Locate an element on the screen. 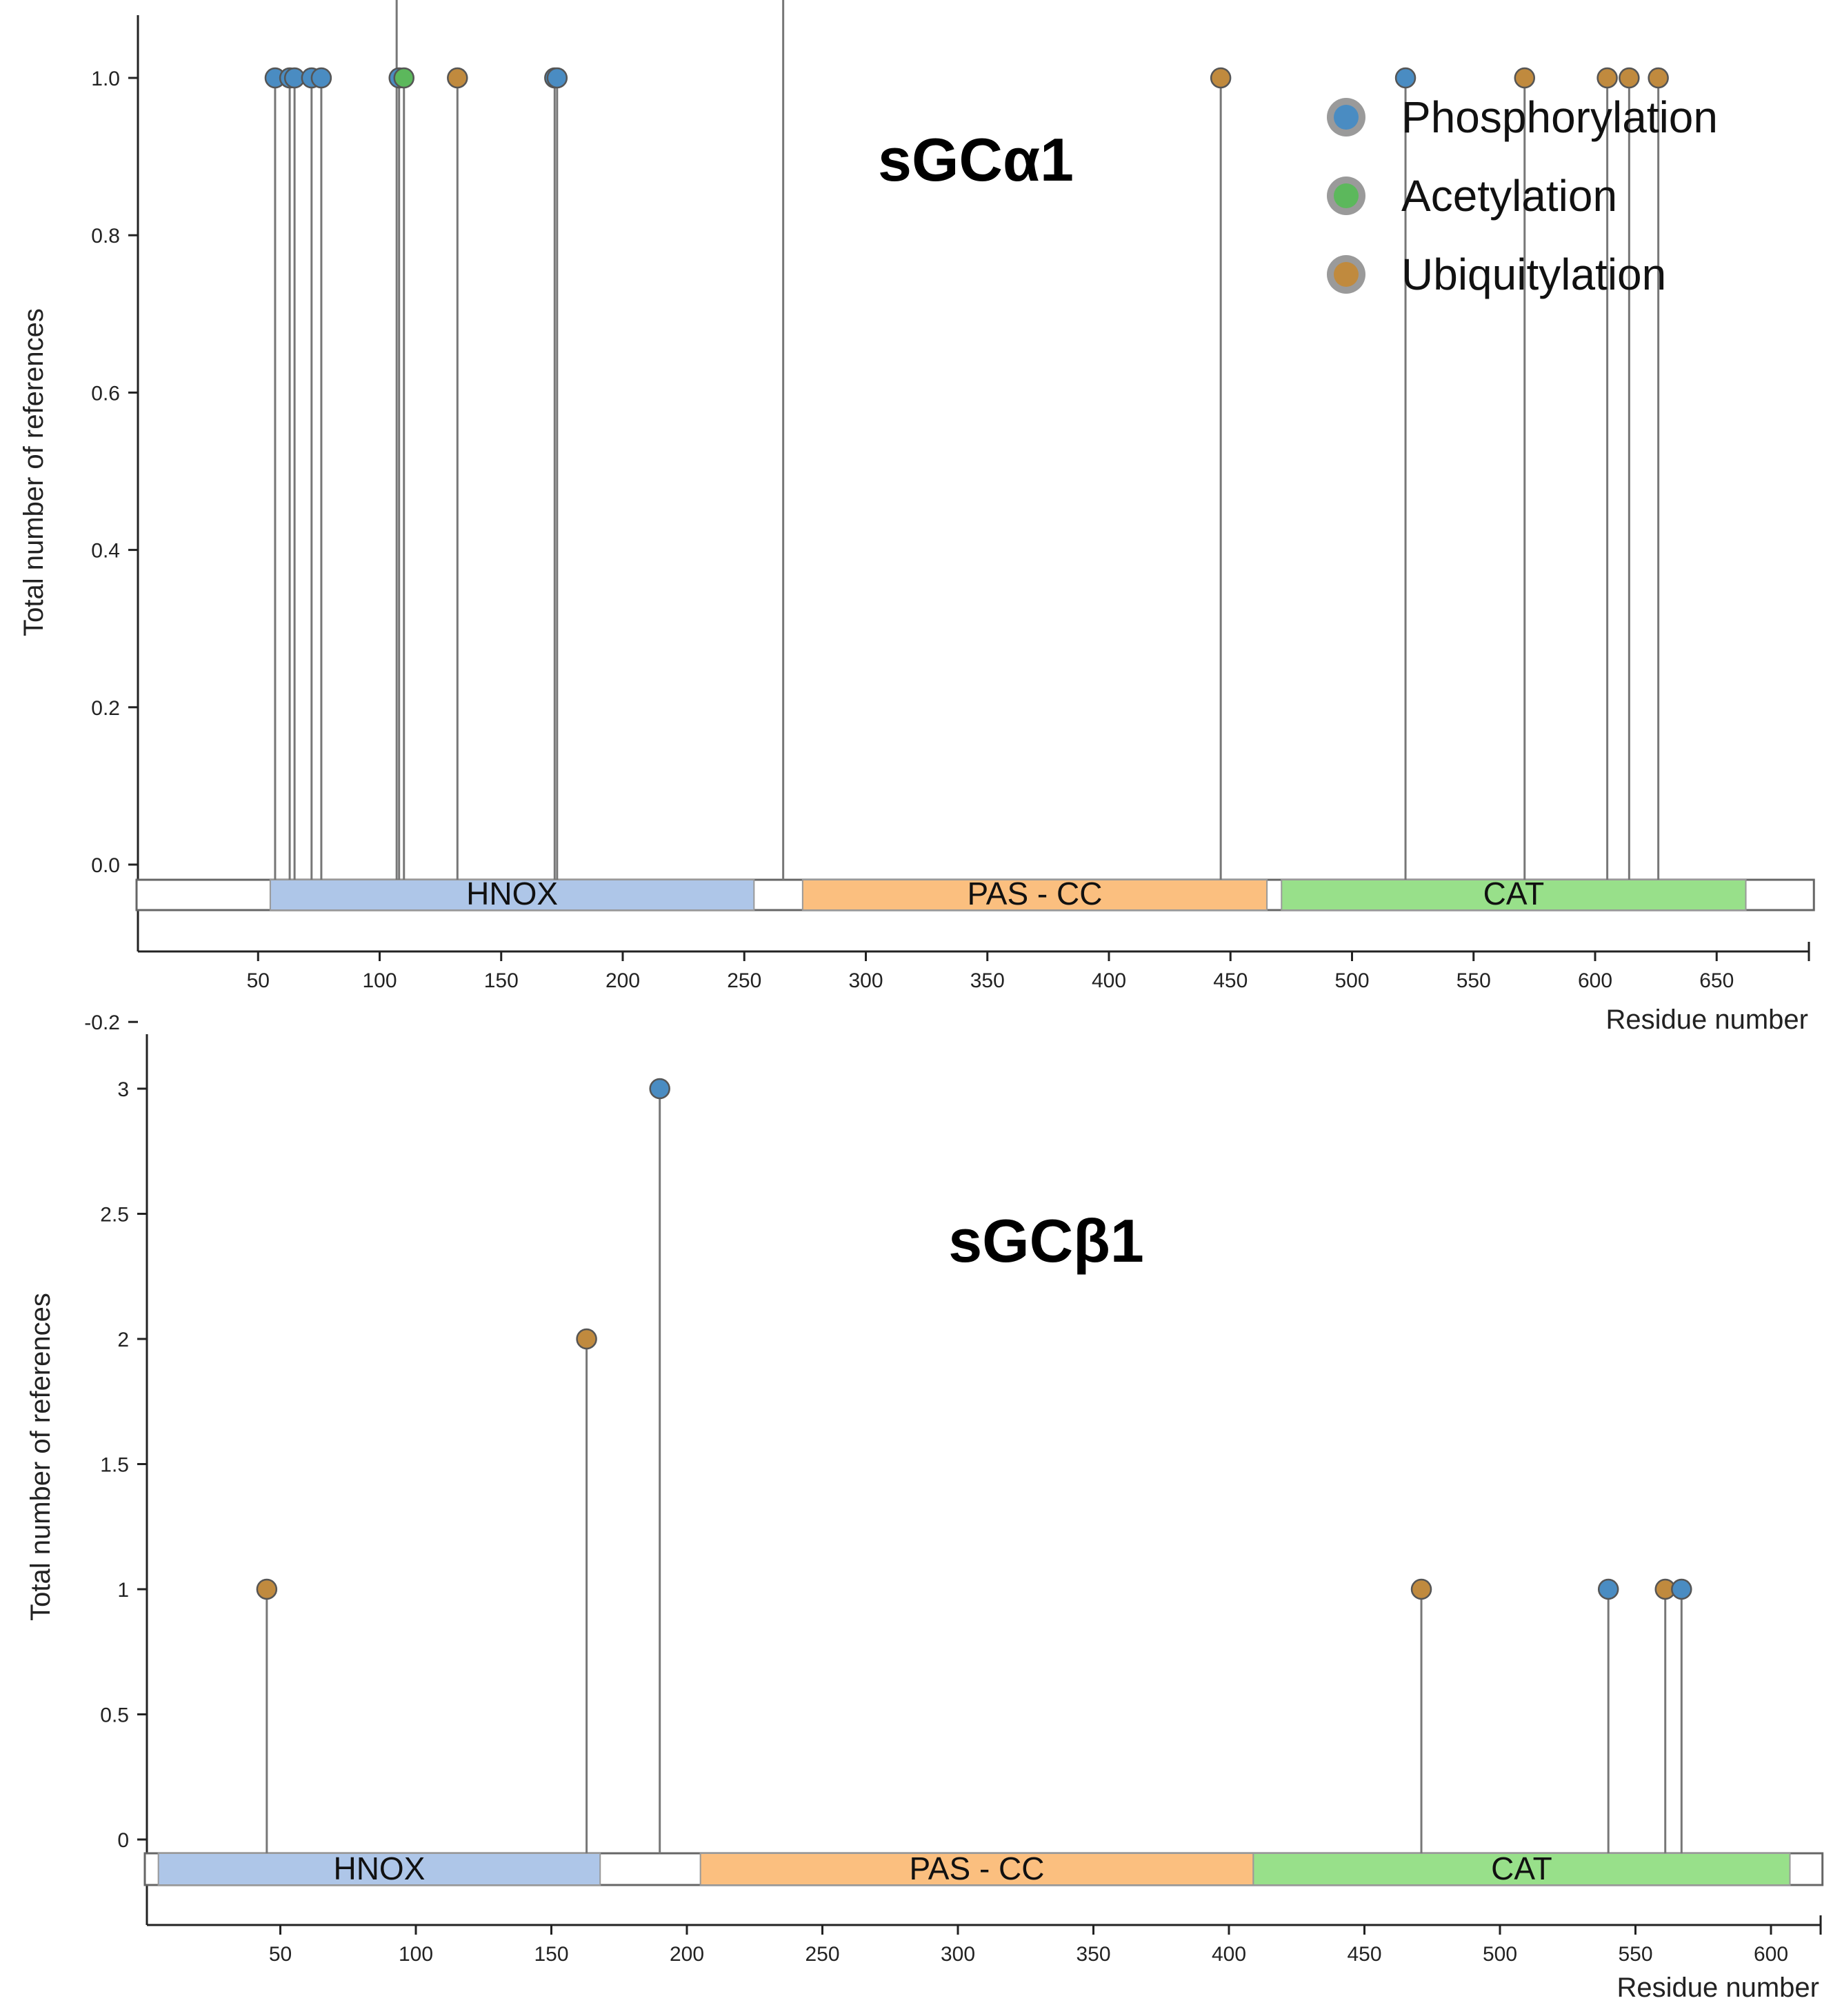 Image resolution: width=1842 pixels, height=2016 pixels. y-tick-label: 0.5 is located at coordinates (114, 1715).